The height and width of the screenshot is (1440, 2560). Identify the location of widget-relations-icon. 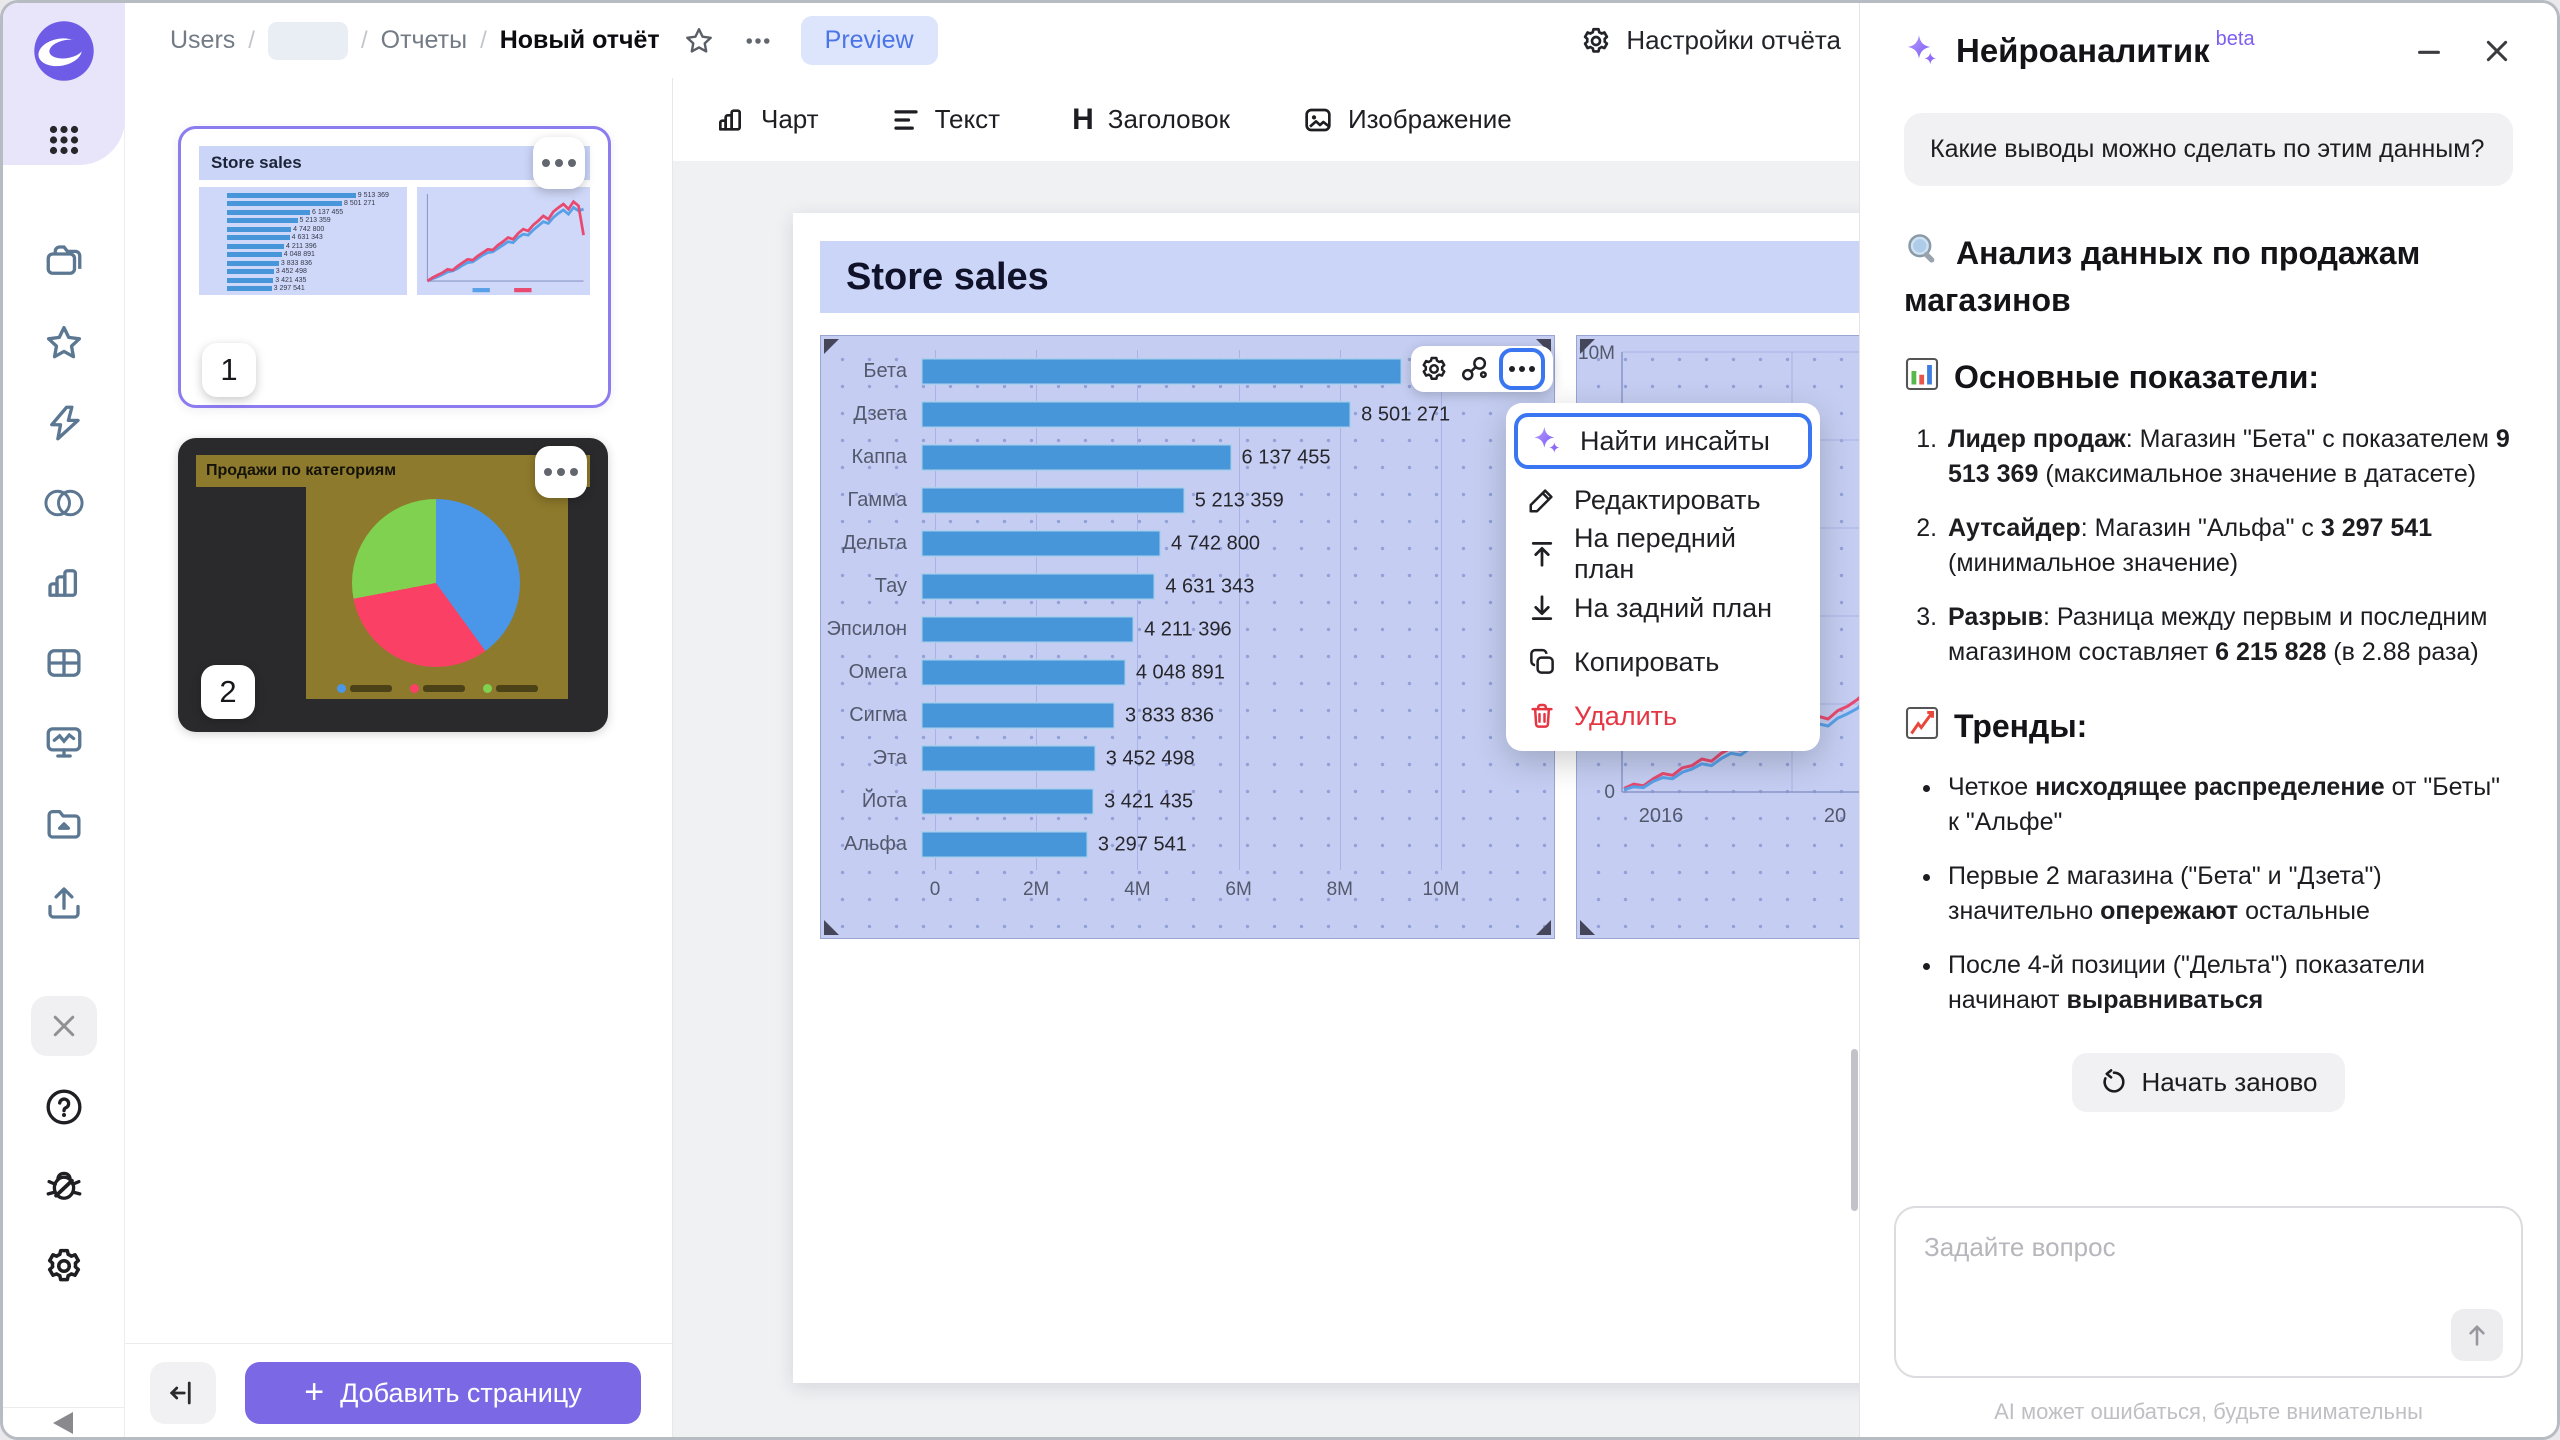
(1474, 369).